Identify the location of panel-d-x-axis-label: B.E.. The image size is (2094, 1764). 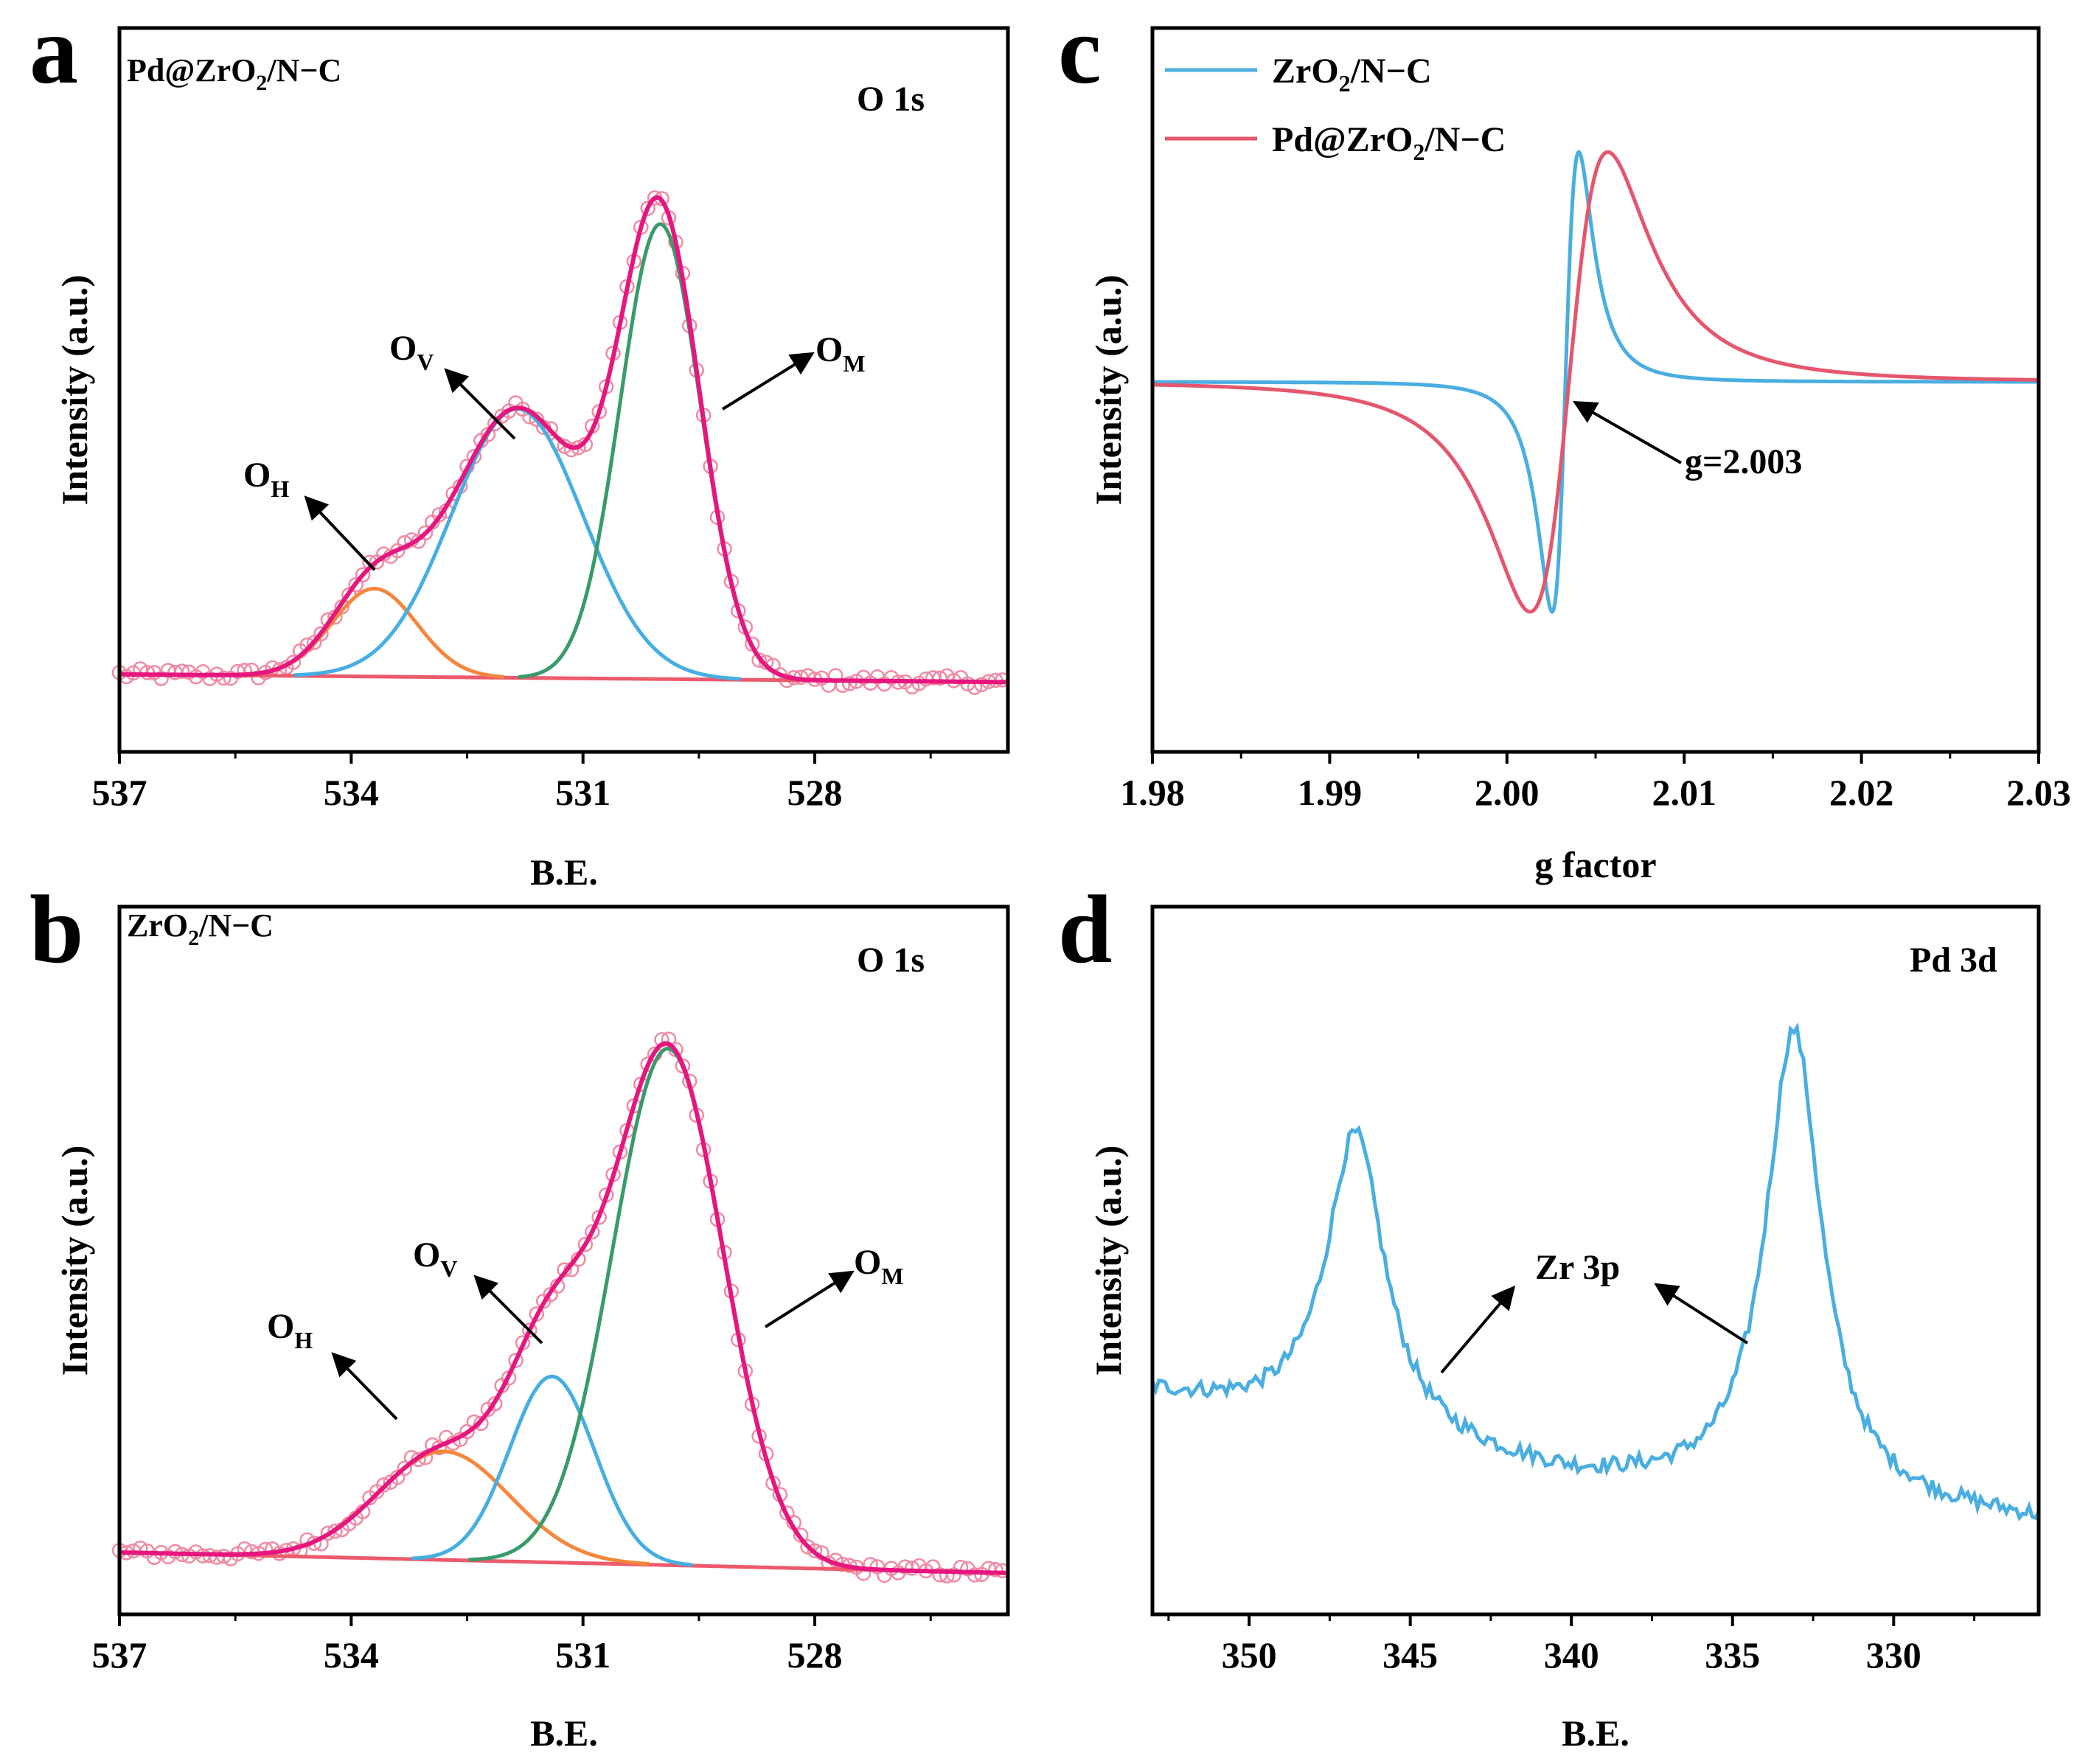
(1596, 1733).